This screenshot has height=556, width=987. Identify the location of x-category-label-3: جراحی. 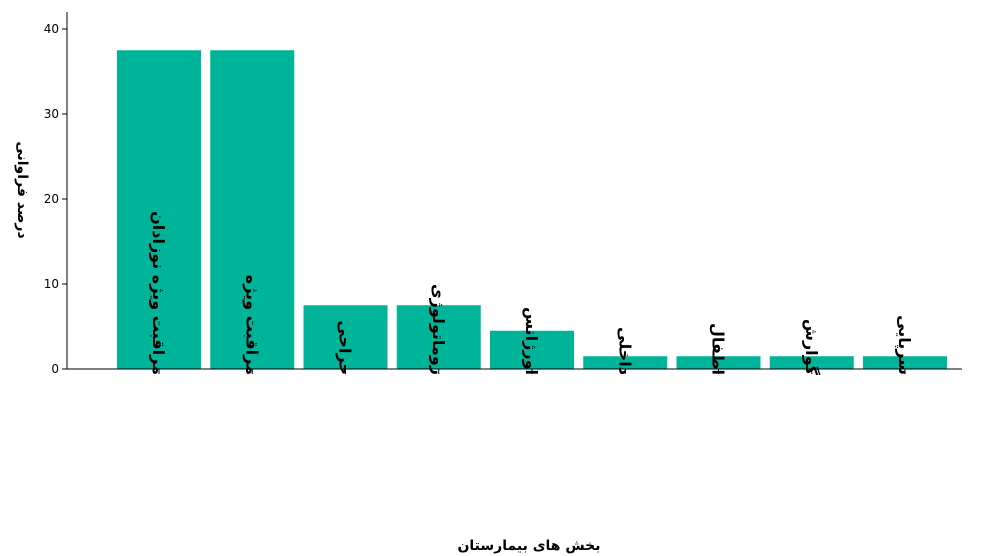
(345, 347).